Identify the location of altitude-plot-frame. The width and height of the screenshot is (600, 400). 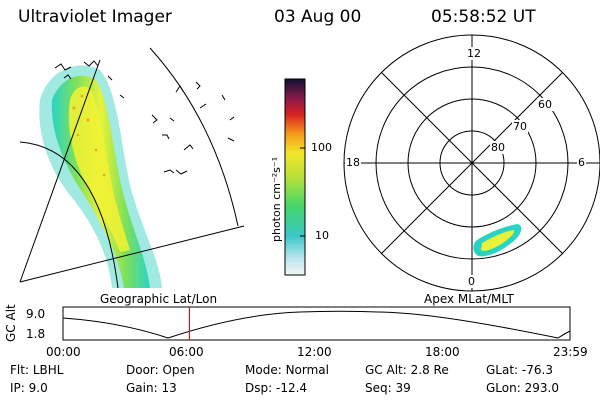
(316, 323).